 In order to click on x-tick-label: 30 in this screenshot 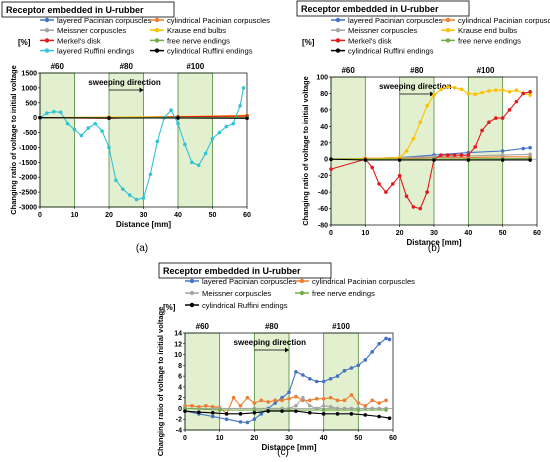, I will do `click(144, 215)`.